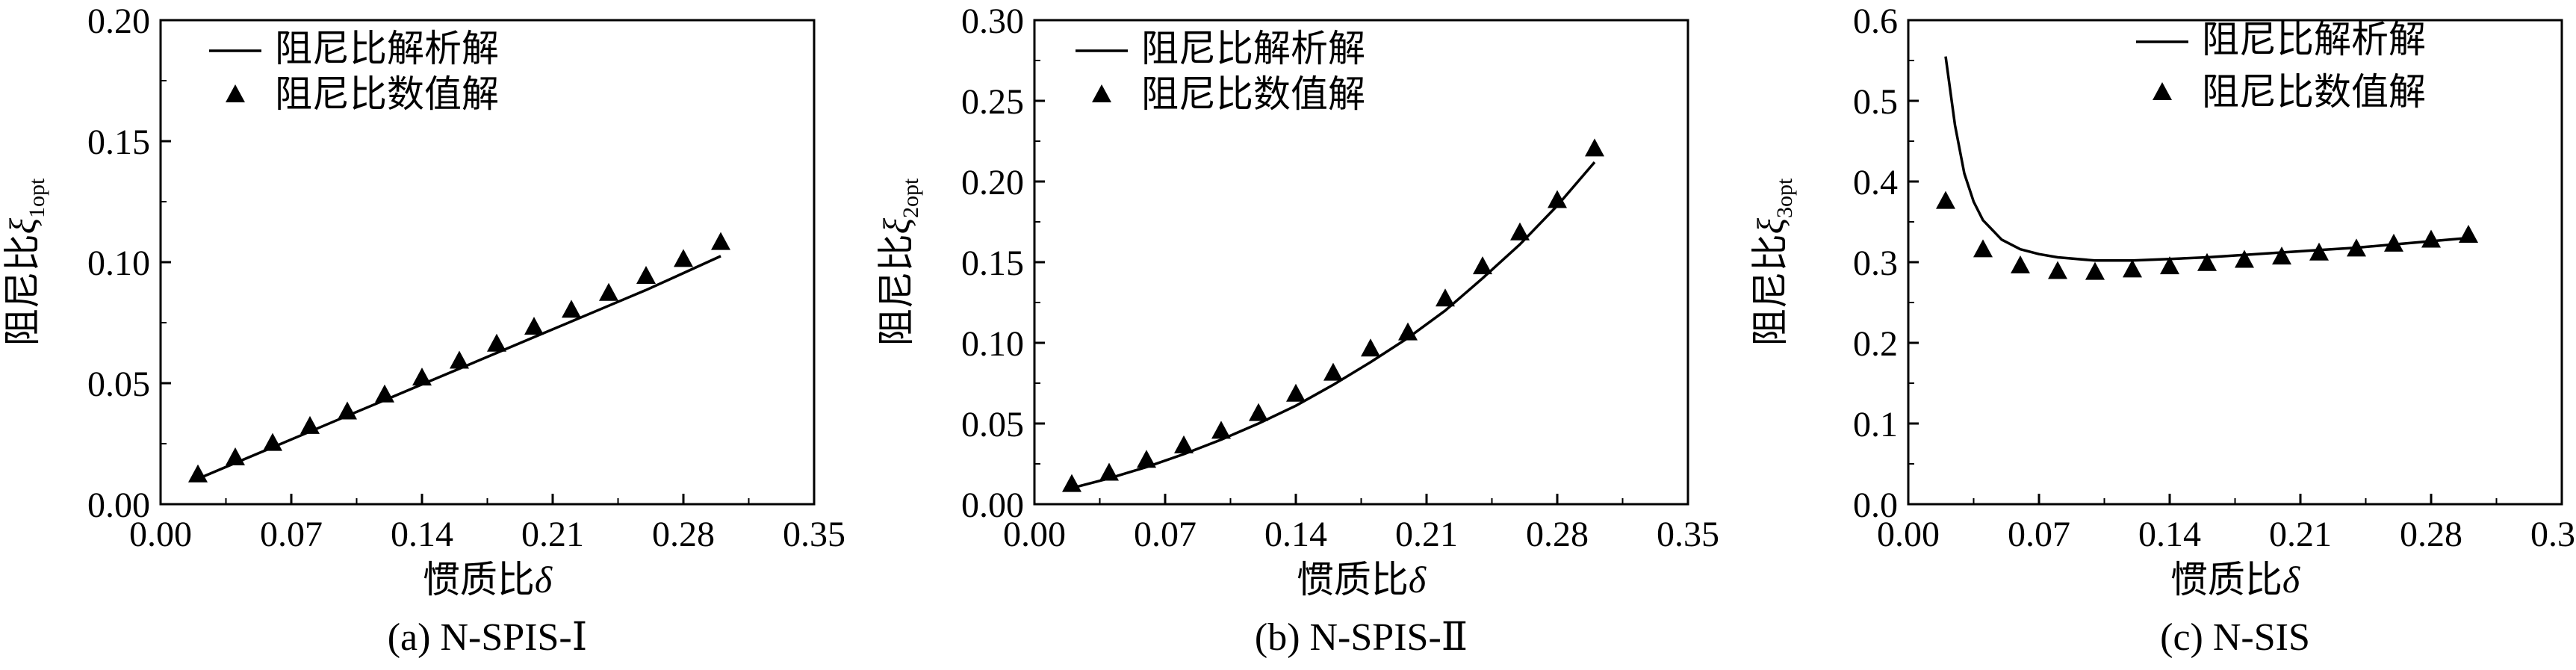 This screenshot has width=2576, height=670. Describe the element at coordinates (2235, 637) in the screenshot. I see `panel-caption: (c) N-SIS` at that location.